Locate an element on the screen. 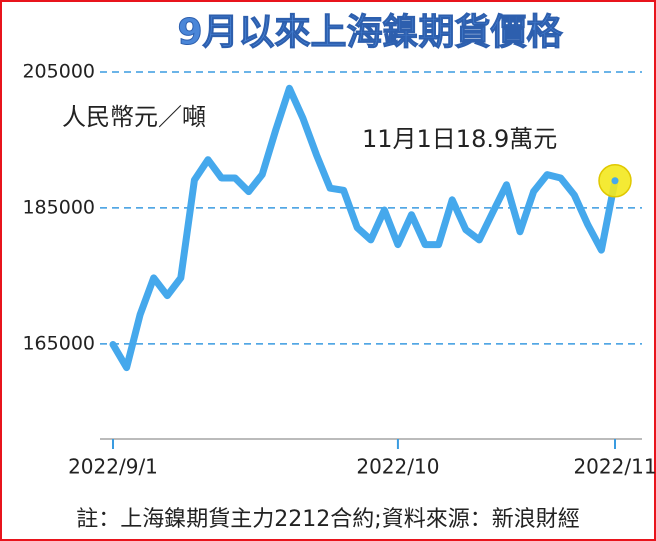  note: 註：上海鎳期貨主力2212合約;資料來源：新浪財經 is located at coordinates (327, 519).